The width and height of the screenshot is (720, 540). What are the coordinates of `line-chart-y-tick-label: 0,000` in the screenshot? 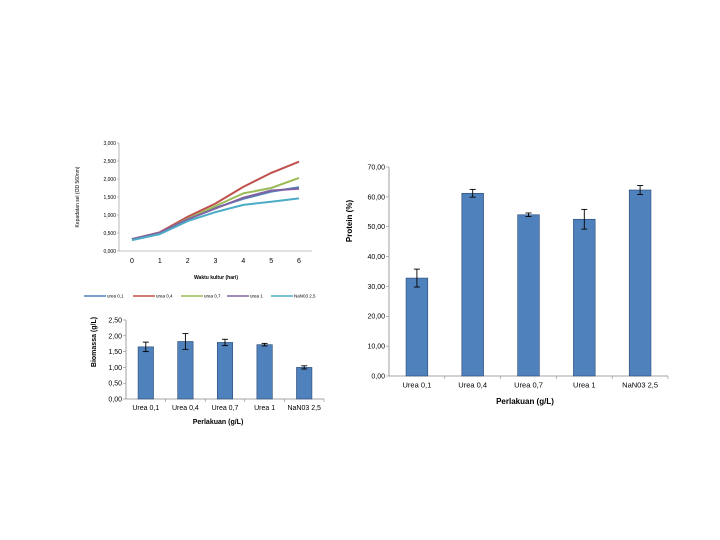 It's located at (109, 252).